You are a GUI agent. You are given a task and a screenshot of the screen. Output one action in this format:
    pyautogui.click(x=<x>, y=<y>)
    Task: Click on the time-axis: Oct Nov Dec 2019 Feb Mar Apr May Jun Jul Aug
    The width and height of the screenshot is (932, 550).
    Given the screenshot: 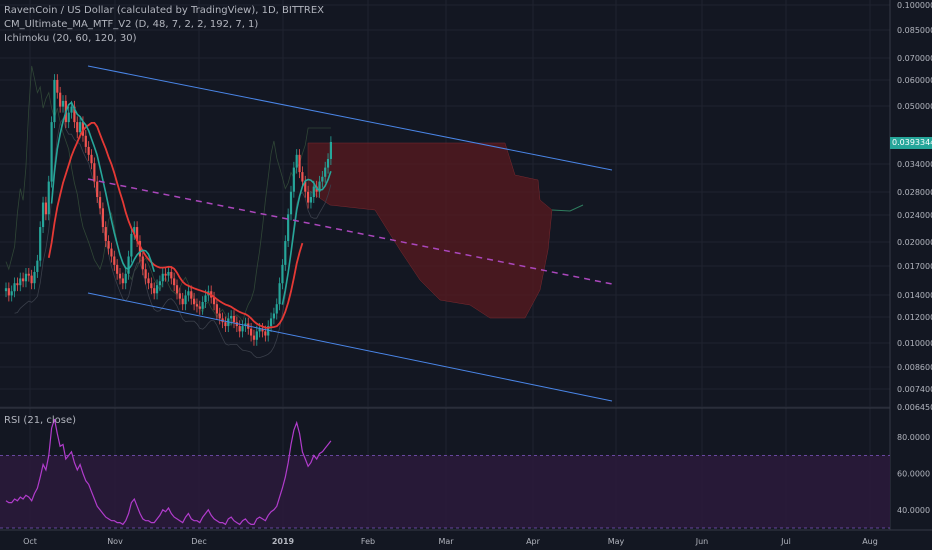 What is the action you would take?
    pyautogui.click(x=450, y=541)
    